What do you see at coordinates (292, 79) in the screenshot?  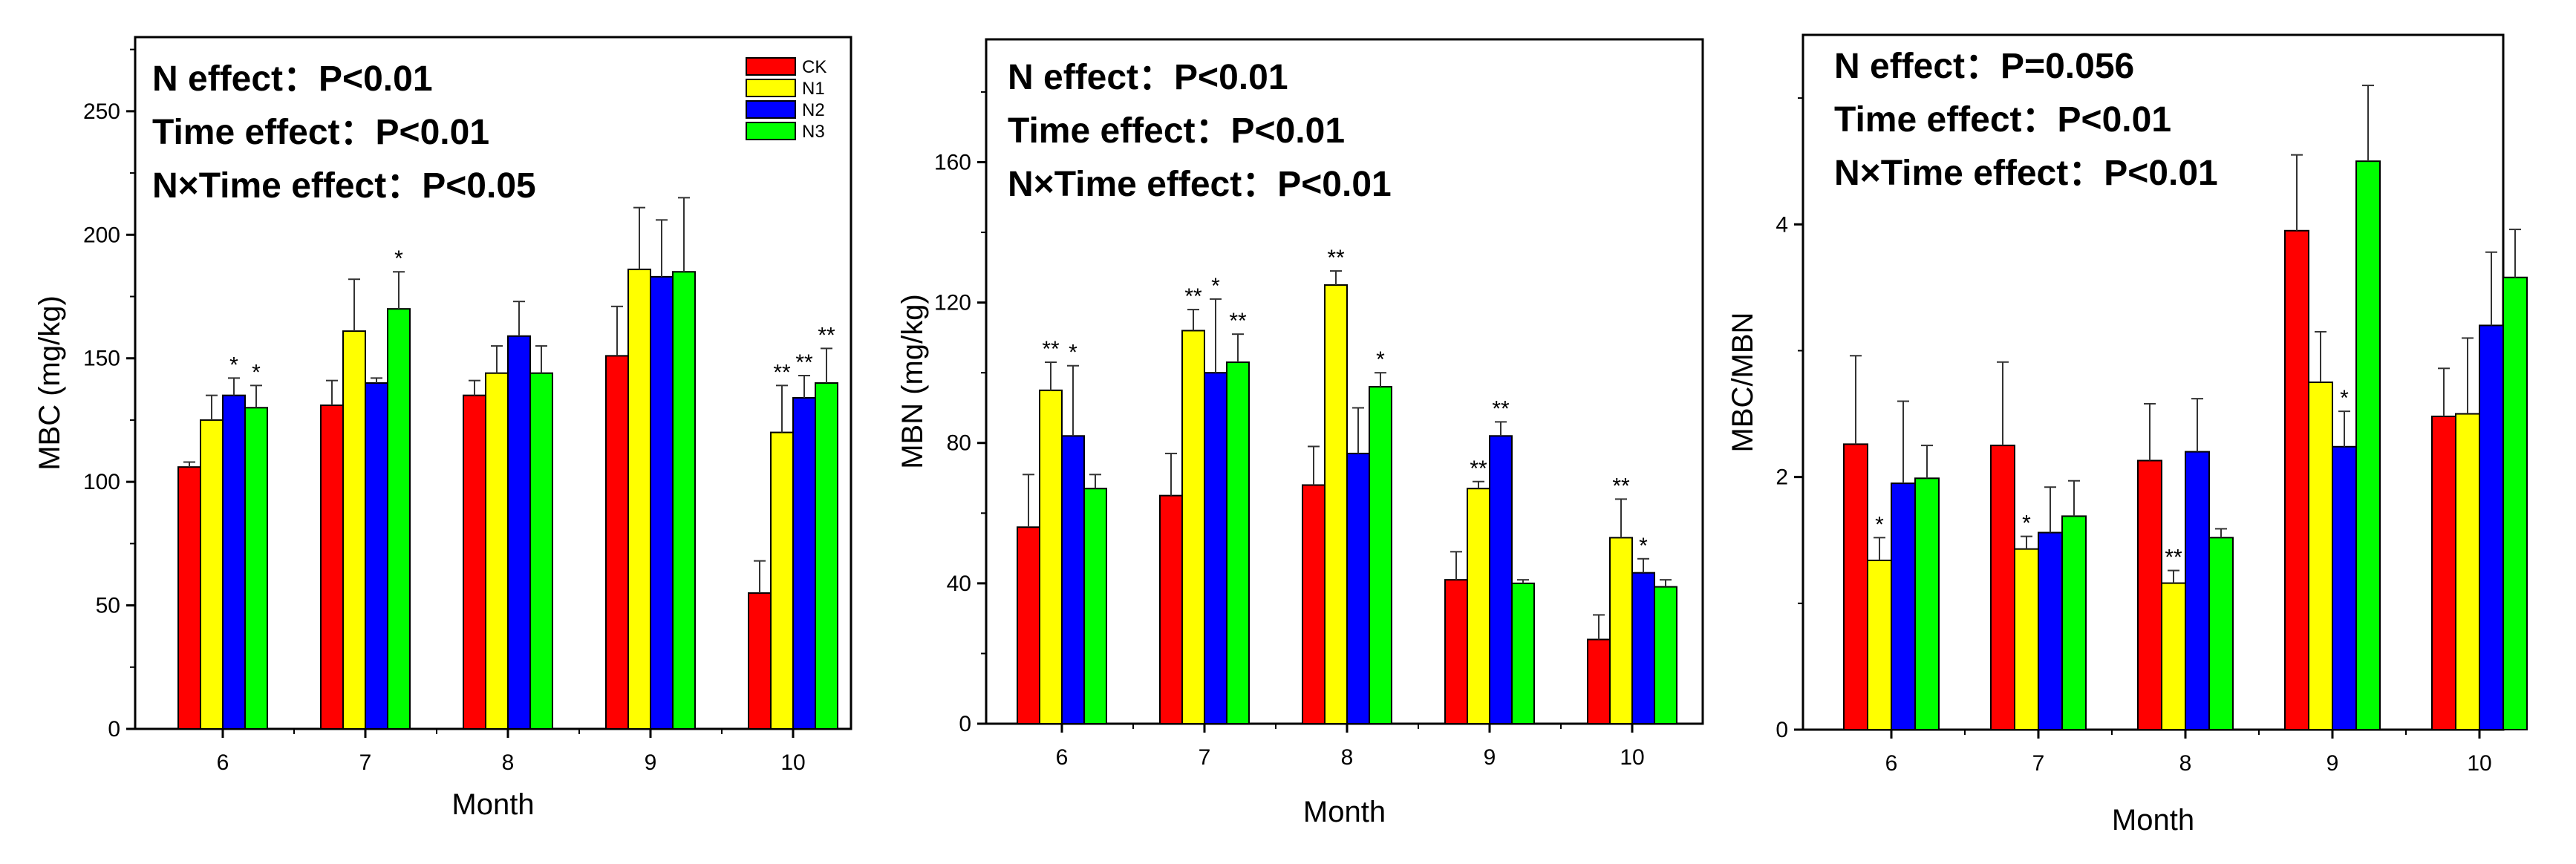 I see `stat-annotation: N effect：P<0.01` at bounding box center [292, 79].